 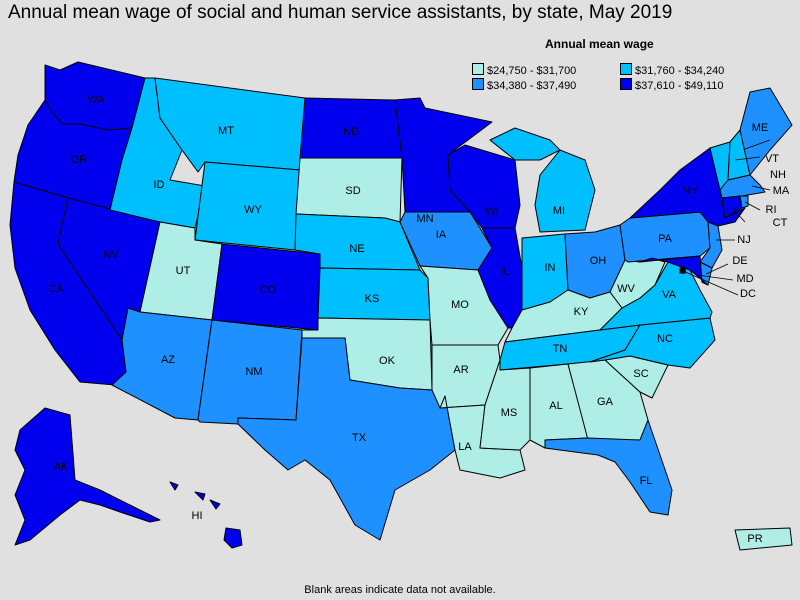 What do you see at coordinates (253, 372) in the screenshot?
I see `state-label-nm: NM` at bounding box center [253, 372].